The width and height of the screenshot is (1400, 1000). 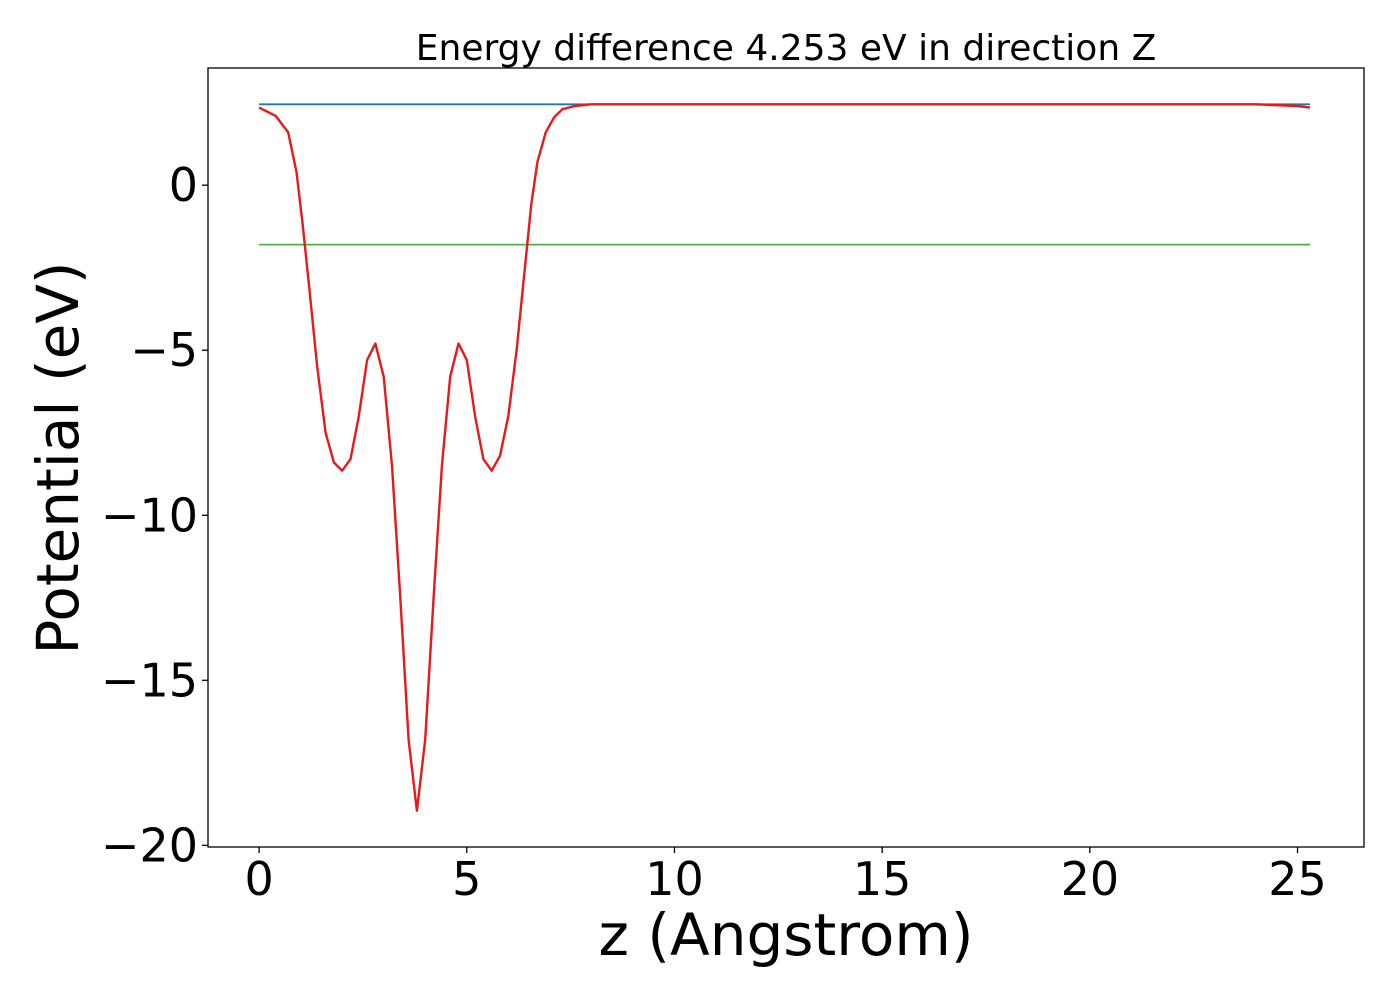 I want to click on x-tick-label: 15, so click(x=882, y=879).